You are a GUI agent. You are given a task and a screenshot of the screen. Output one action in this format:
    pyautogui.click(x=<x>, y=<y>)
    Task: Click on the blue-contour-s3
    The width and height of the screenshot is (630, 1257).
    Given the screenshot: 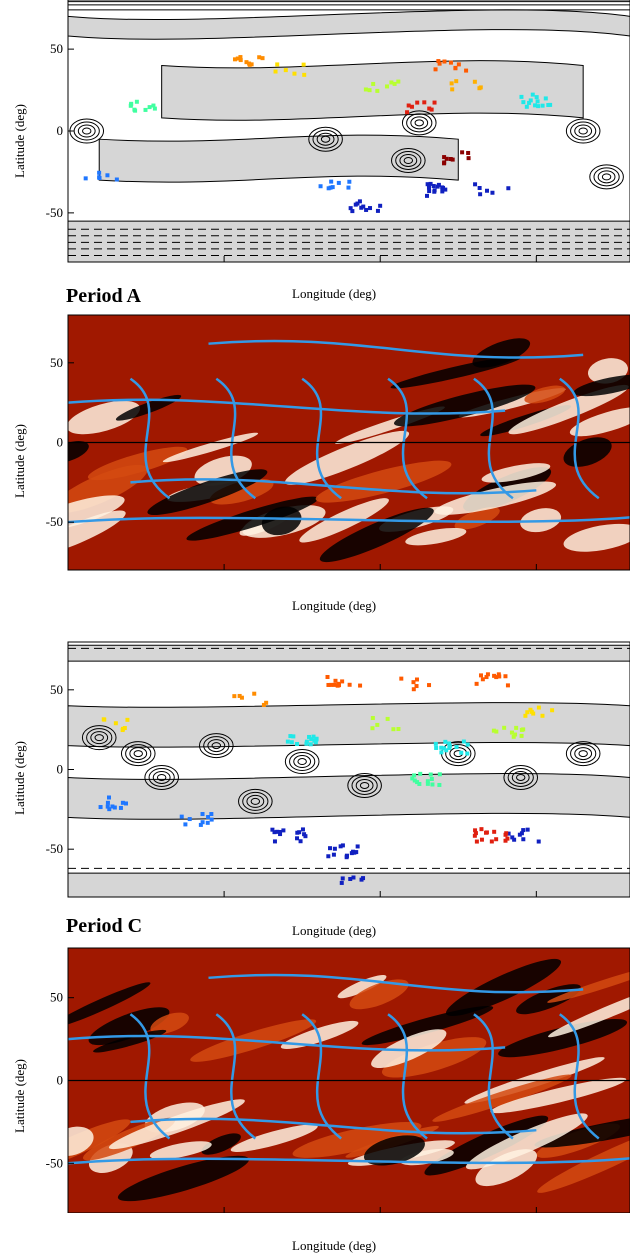 What is the action you would take?
    pyautogui.click(x=407, y=1076)
    